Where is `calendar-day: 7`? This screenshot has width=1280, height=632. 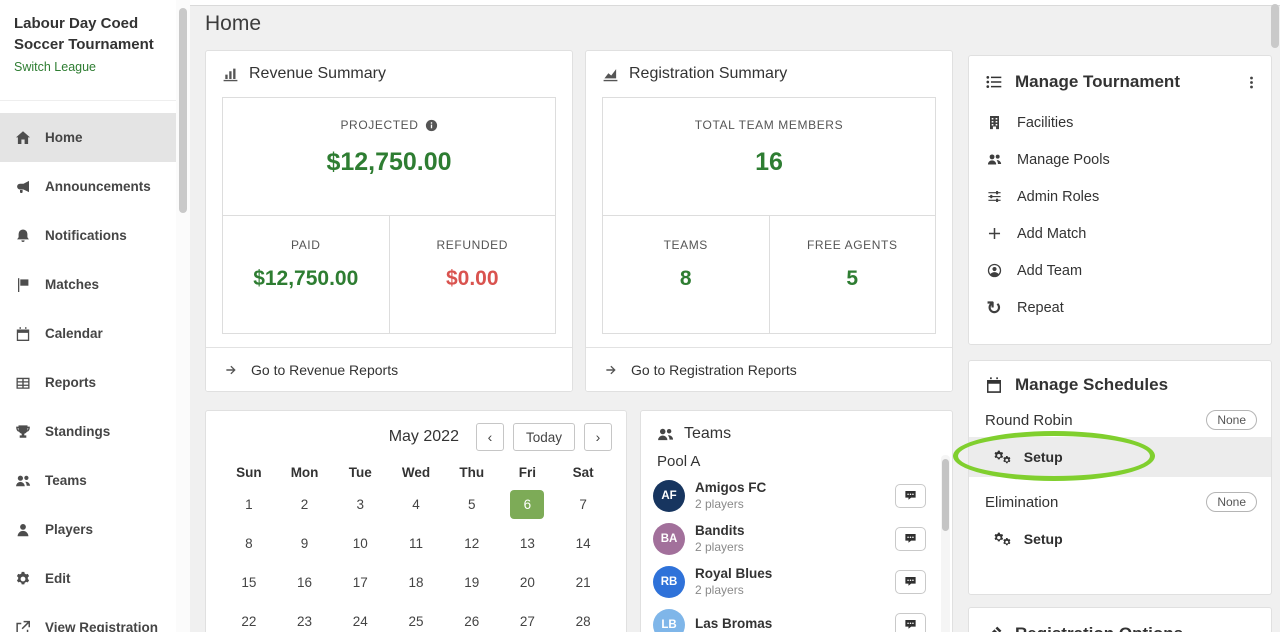
calendar-day: 7 is located at coordinates (583, 504).